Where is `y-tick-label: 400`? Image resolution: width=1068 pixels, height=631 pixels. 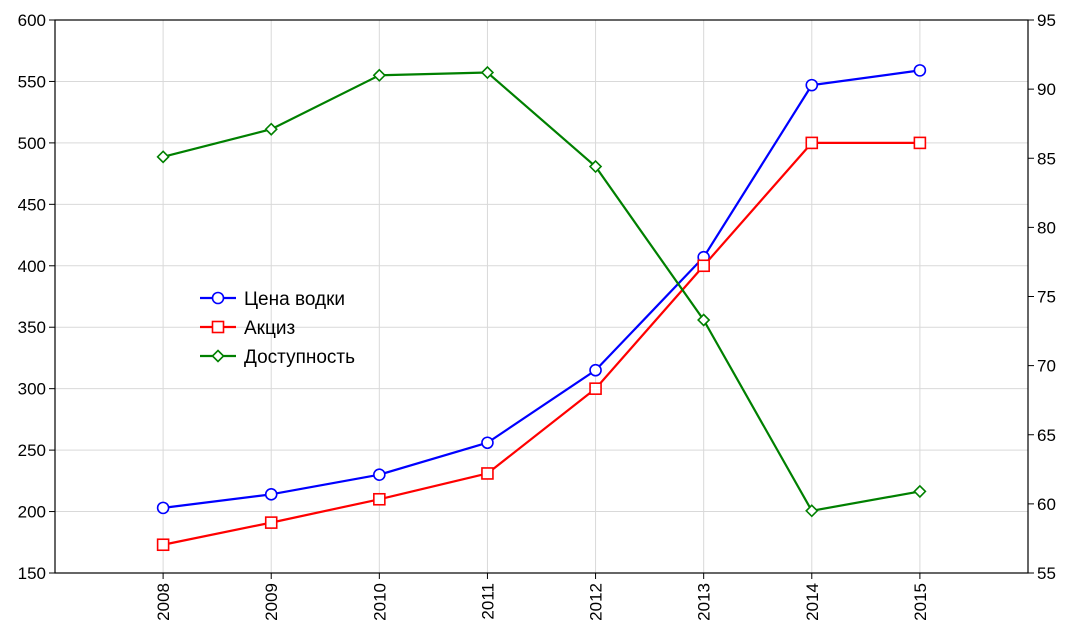 y-tick-label: 400 is located at coordinates (32, 266).